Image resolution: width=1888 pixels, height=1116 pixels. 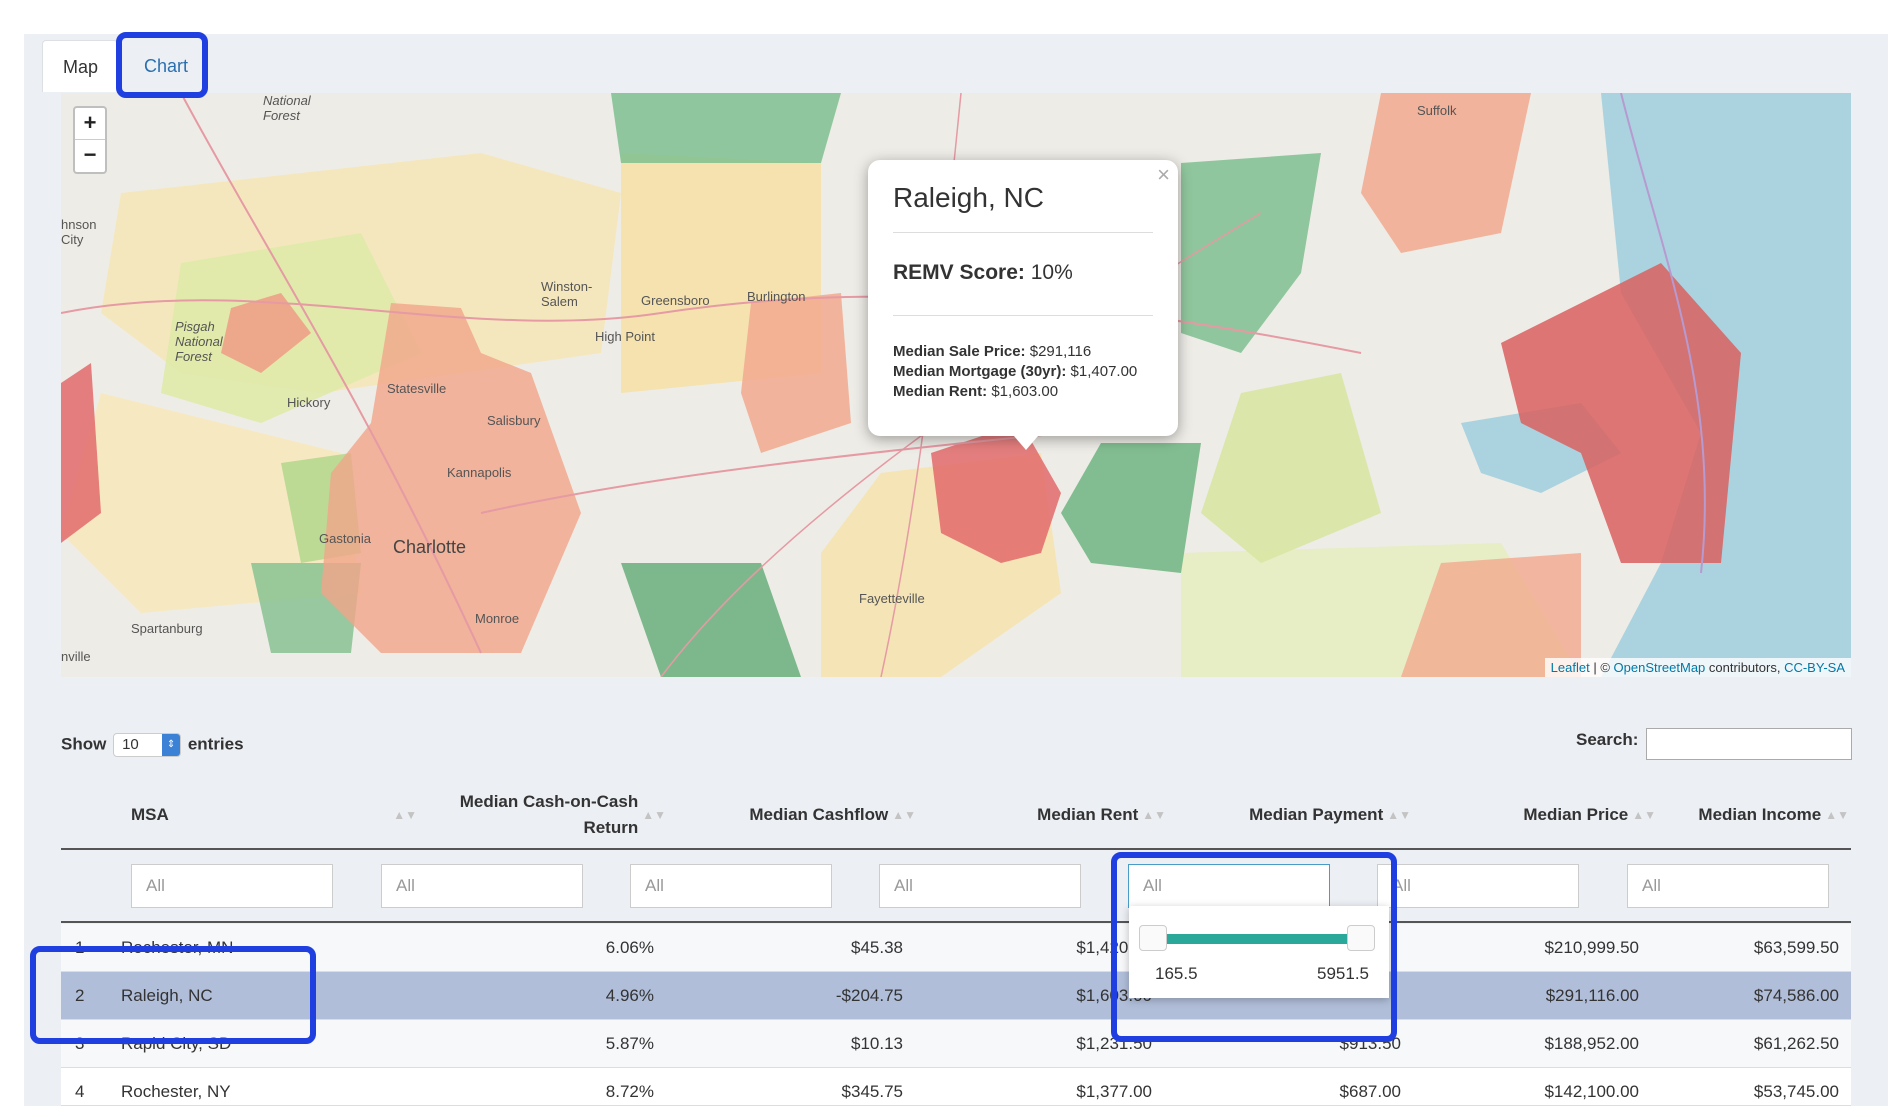 I want to click on popup-close-button: ×, so click(x=1163, y=174).